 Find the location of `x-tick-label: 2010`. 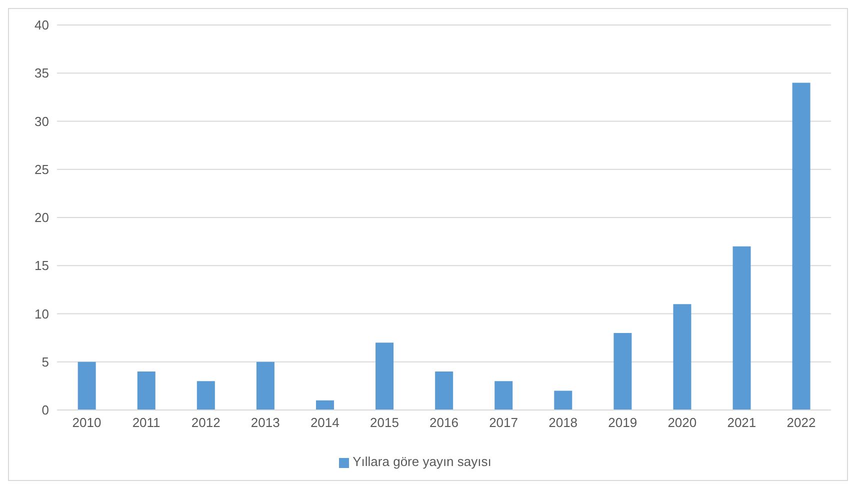

x-tick-label: 2010 is located at coordinates (87, 422).